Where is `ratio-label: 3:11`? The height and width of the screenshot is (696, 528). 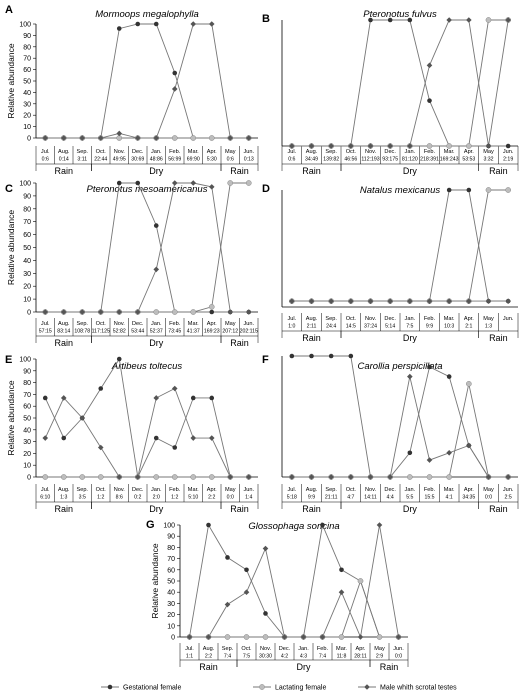
ratio-label: 3:11 is located at coordinates (82, 160).